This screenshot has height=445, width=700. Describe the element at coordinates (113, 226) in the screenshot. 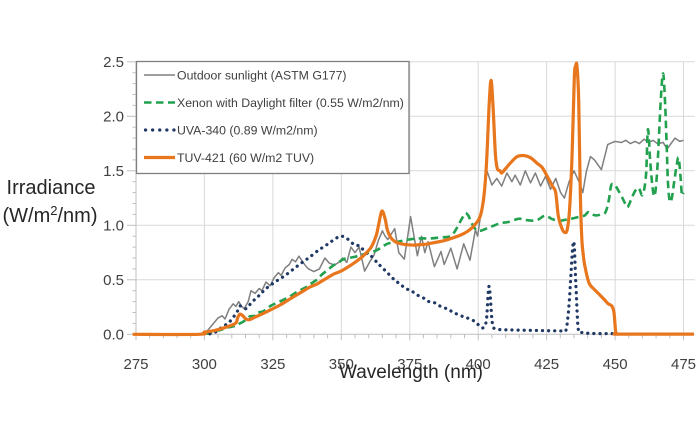

I see `svg-text: 1.0` at that location.